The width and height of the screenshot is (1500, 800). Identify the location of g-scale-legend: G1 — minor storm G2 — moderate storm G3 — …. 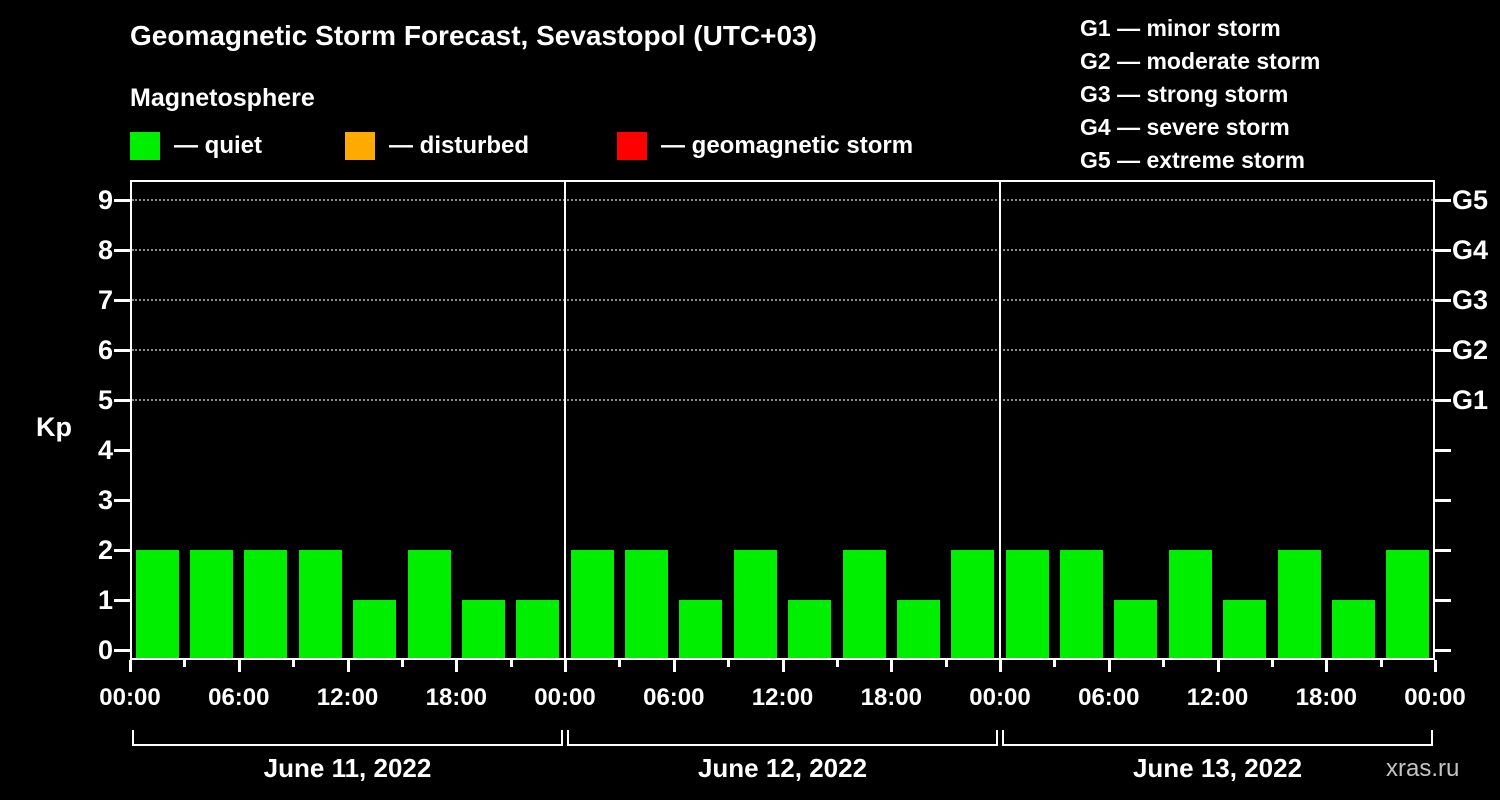
(1200, 94).